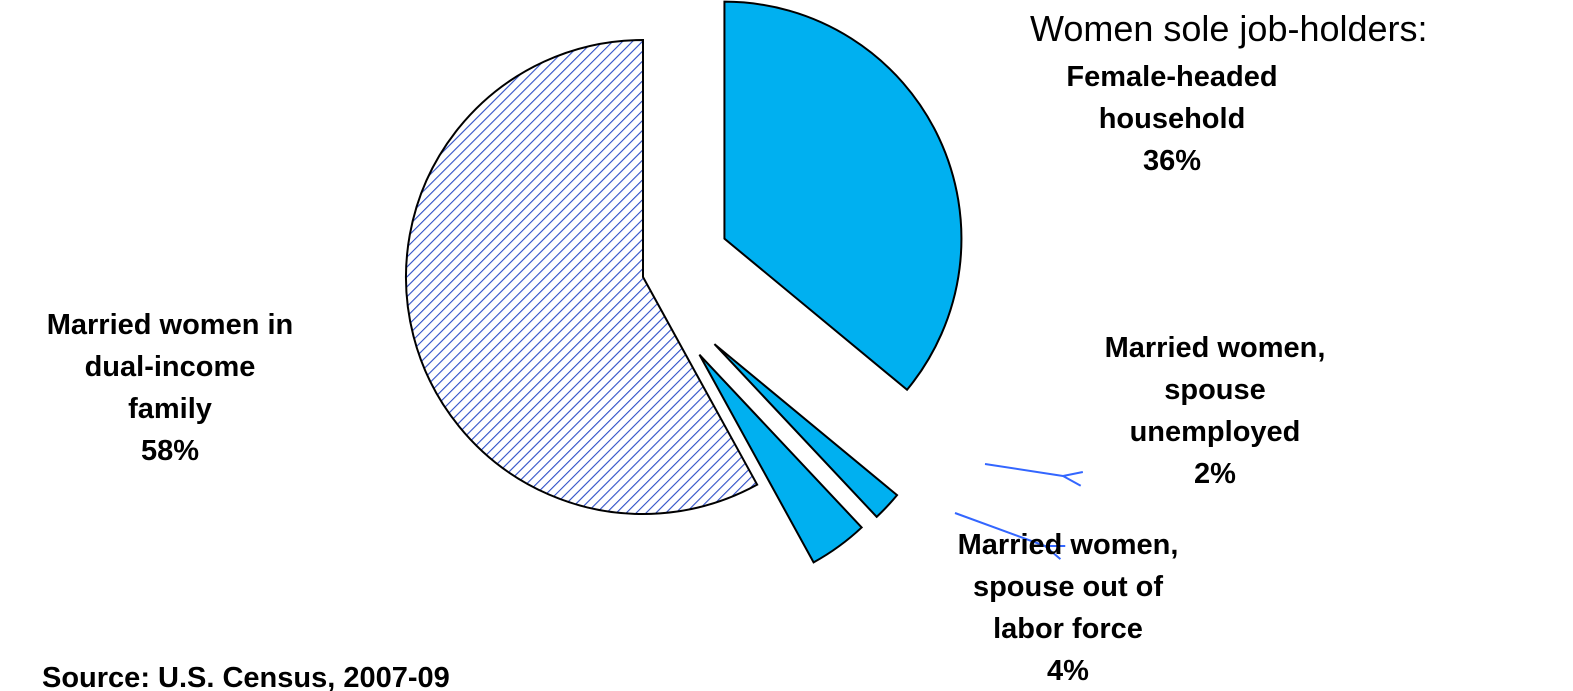  I want to click on chart-title: Women sole job-holders:, so click(1229, 28).